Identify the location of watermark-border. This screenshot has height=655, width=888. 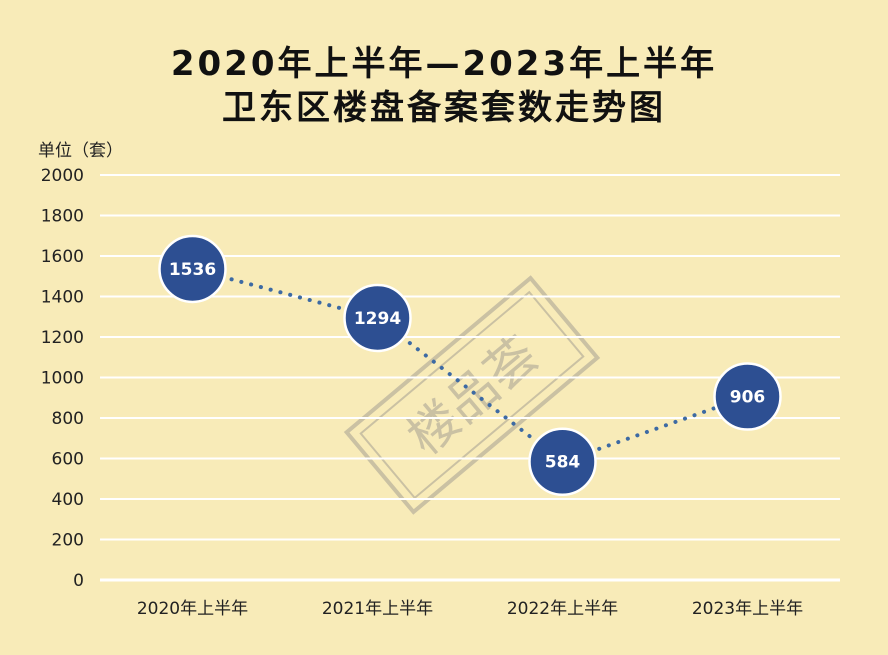
(472, 395).